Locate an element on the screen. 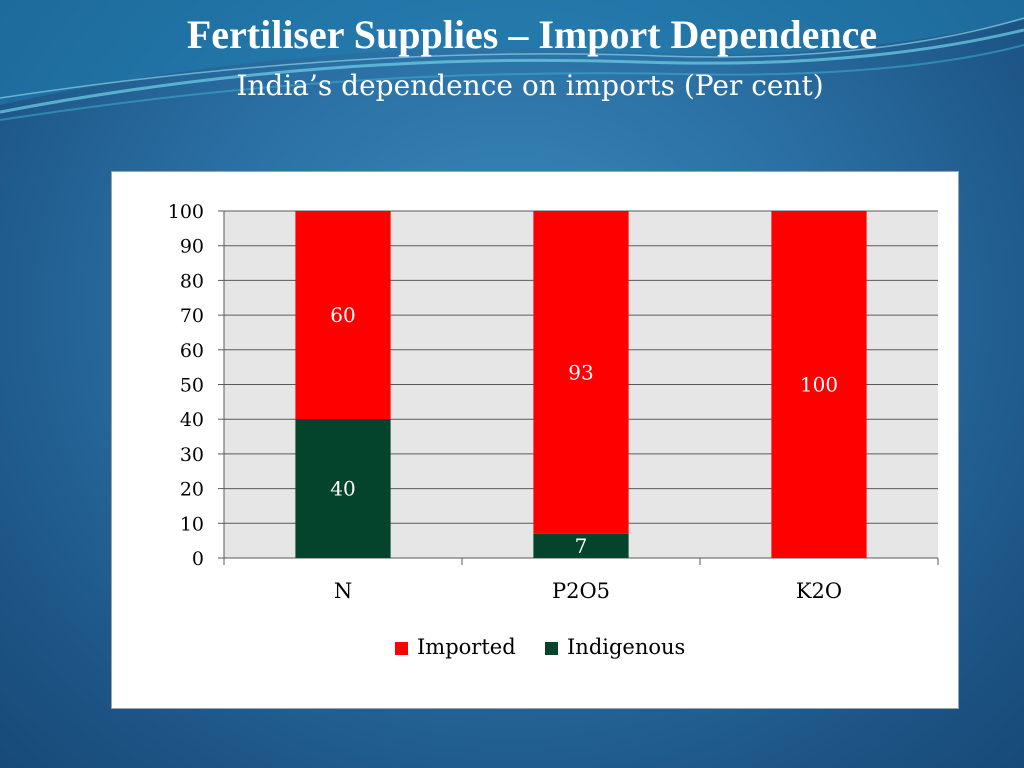 The height and width of the screenshot is (768, 1024). bar-indigenous-n is located at coordinates (343, 488).